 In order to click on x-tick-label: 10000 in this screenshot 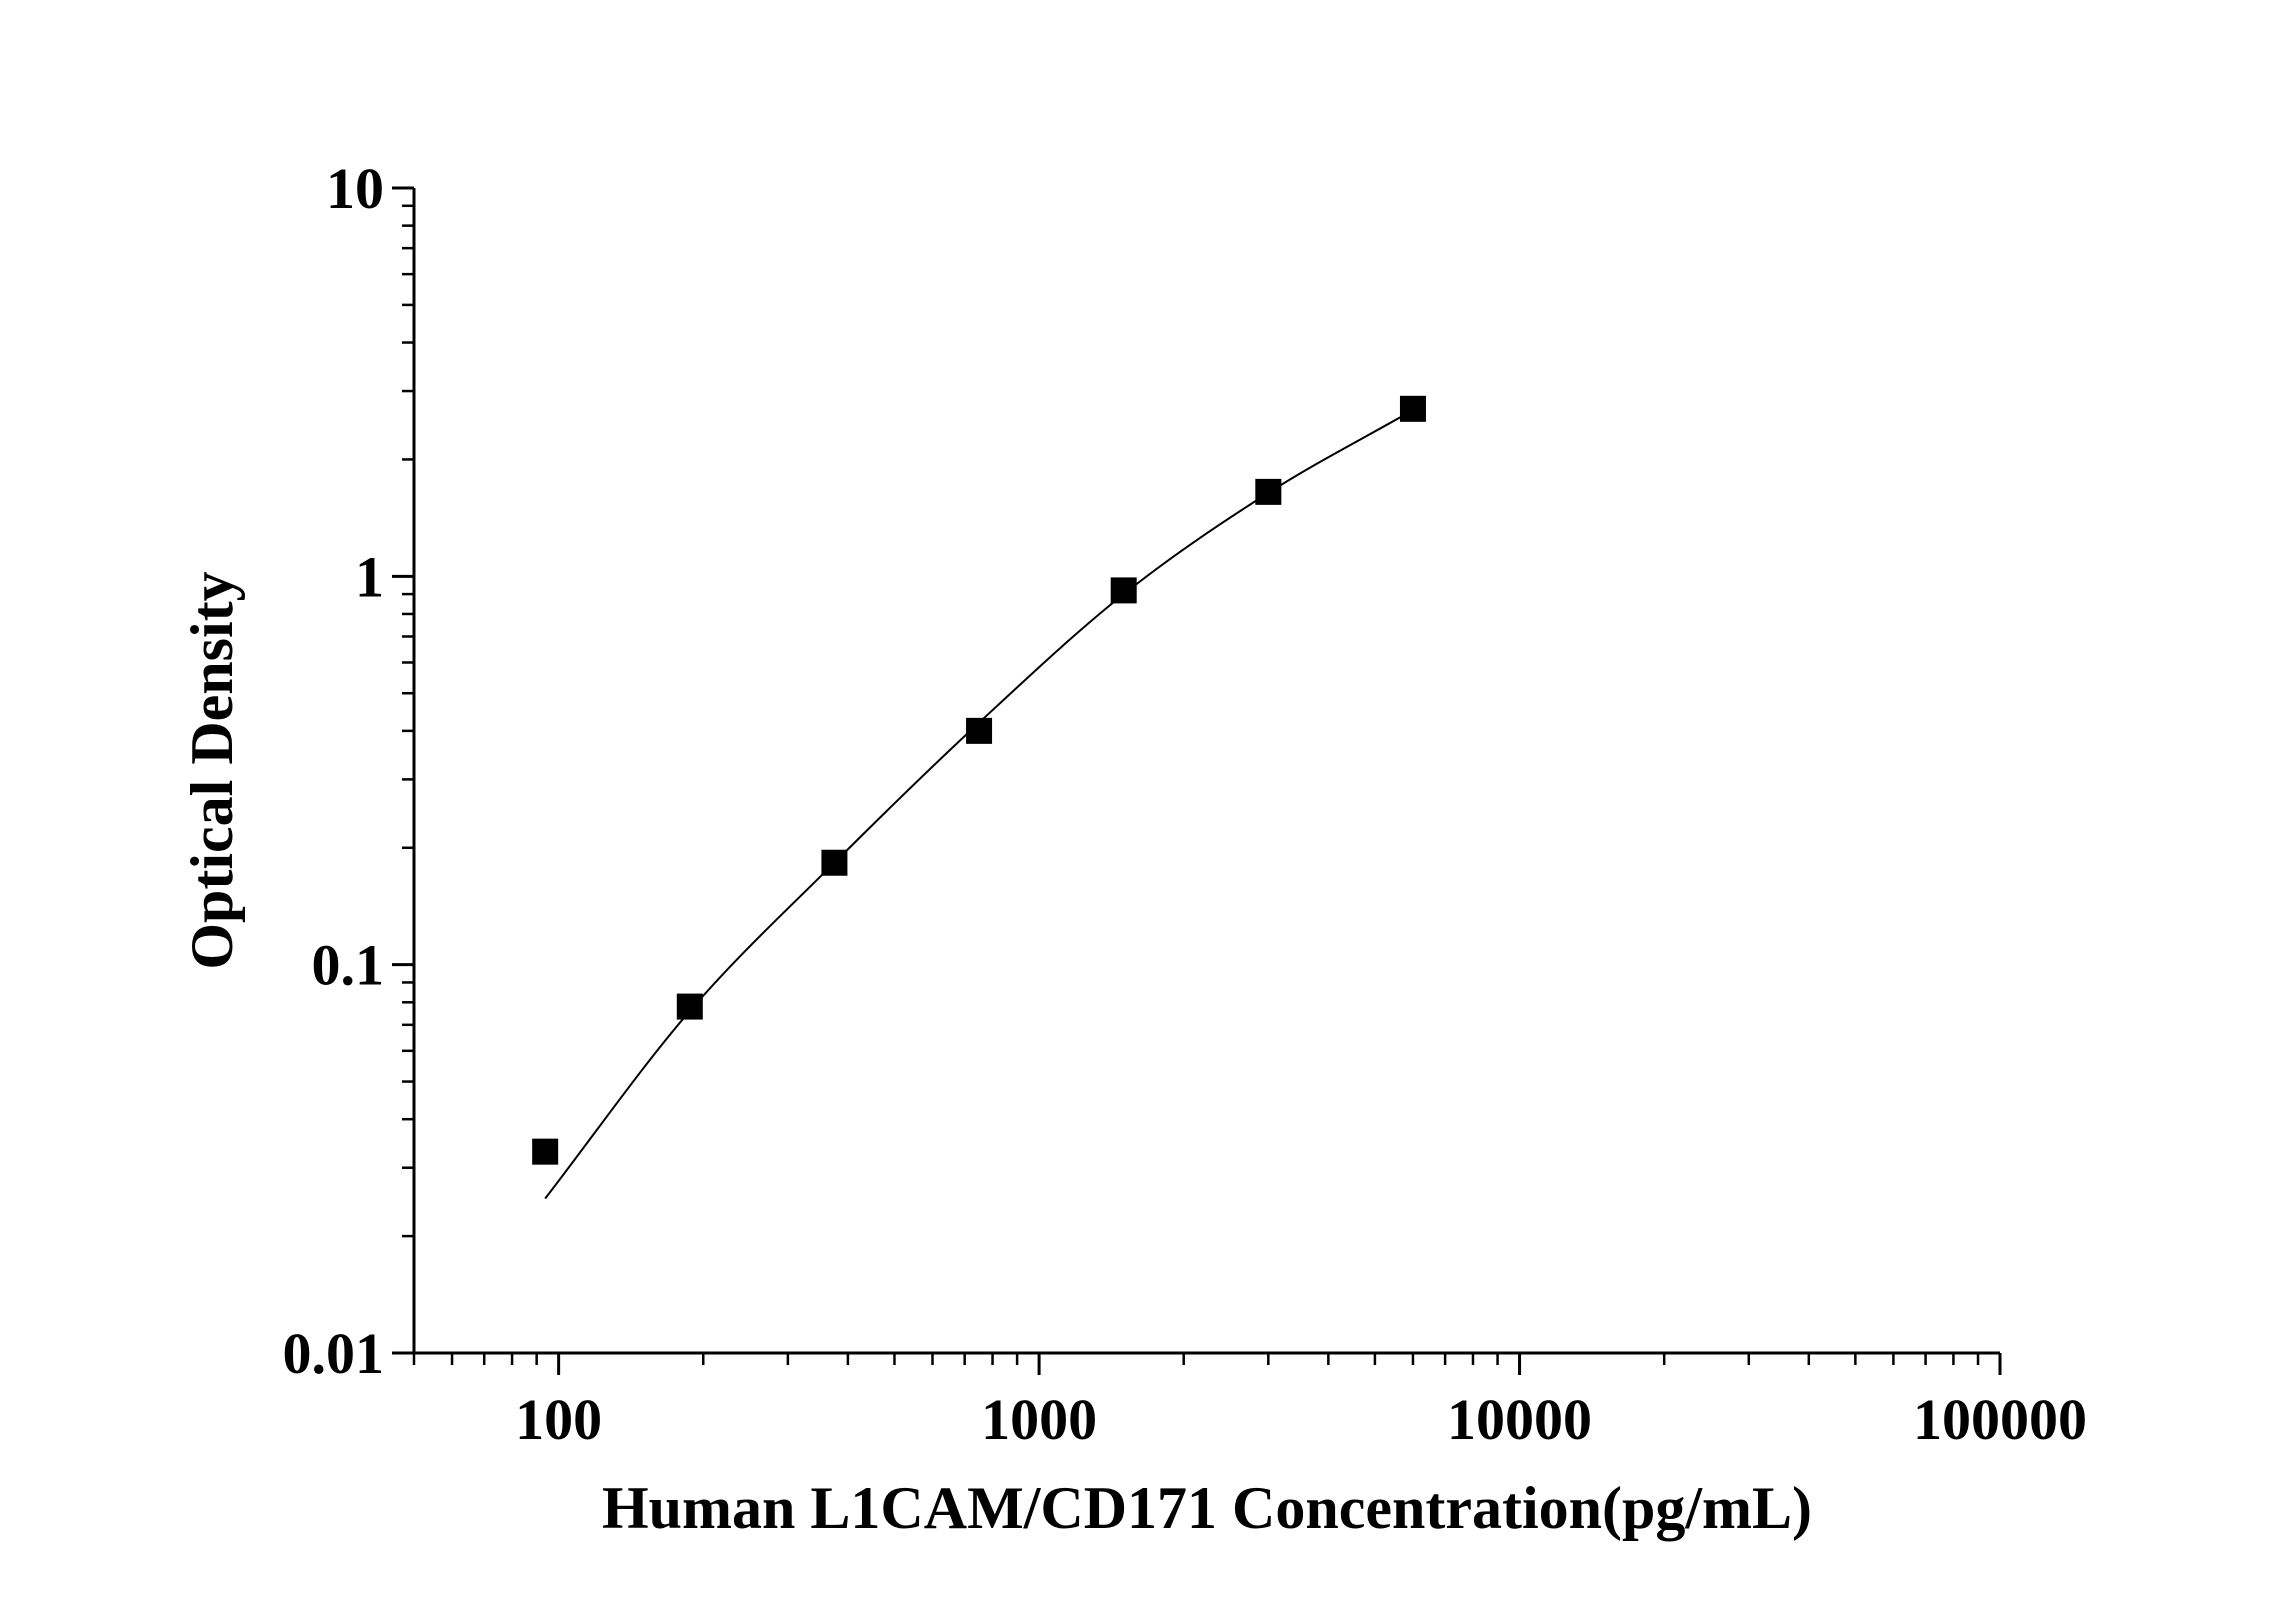, I will do `click(1519, 1419)`.